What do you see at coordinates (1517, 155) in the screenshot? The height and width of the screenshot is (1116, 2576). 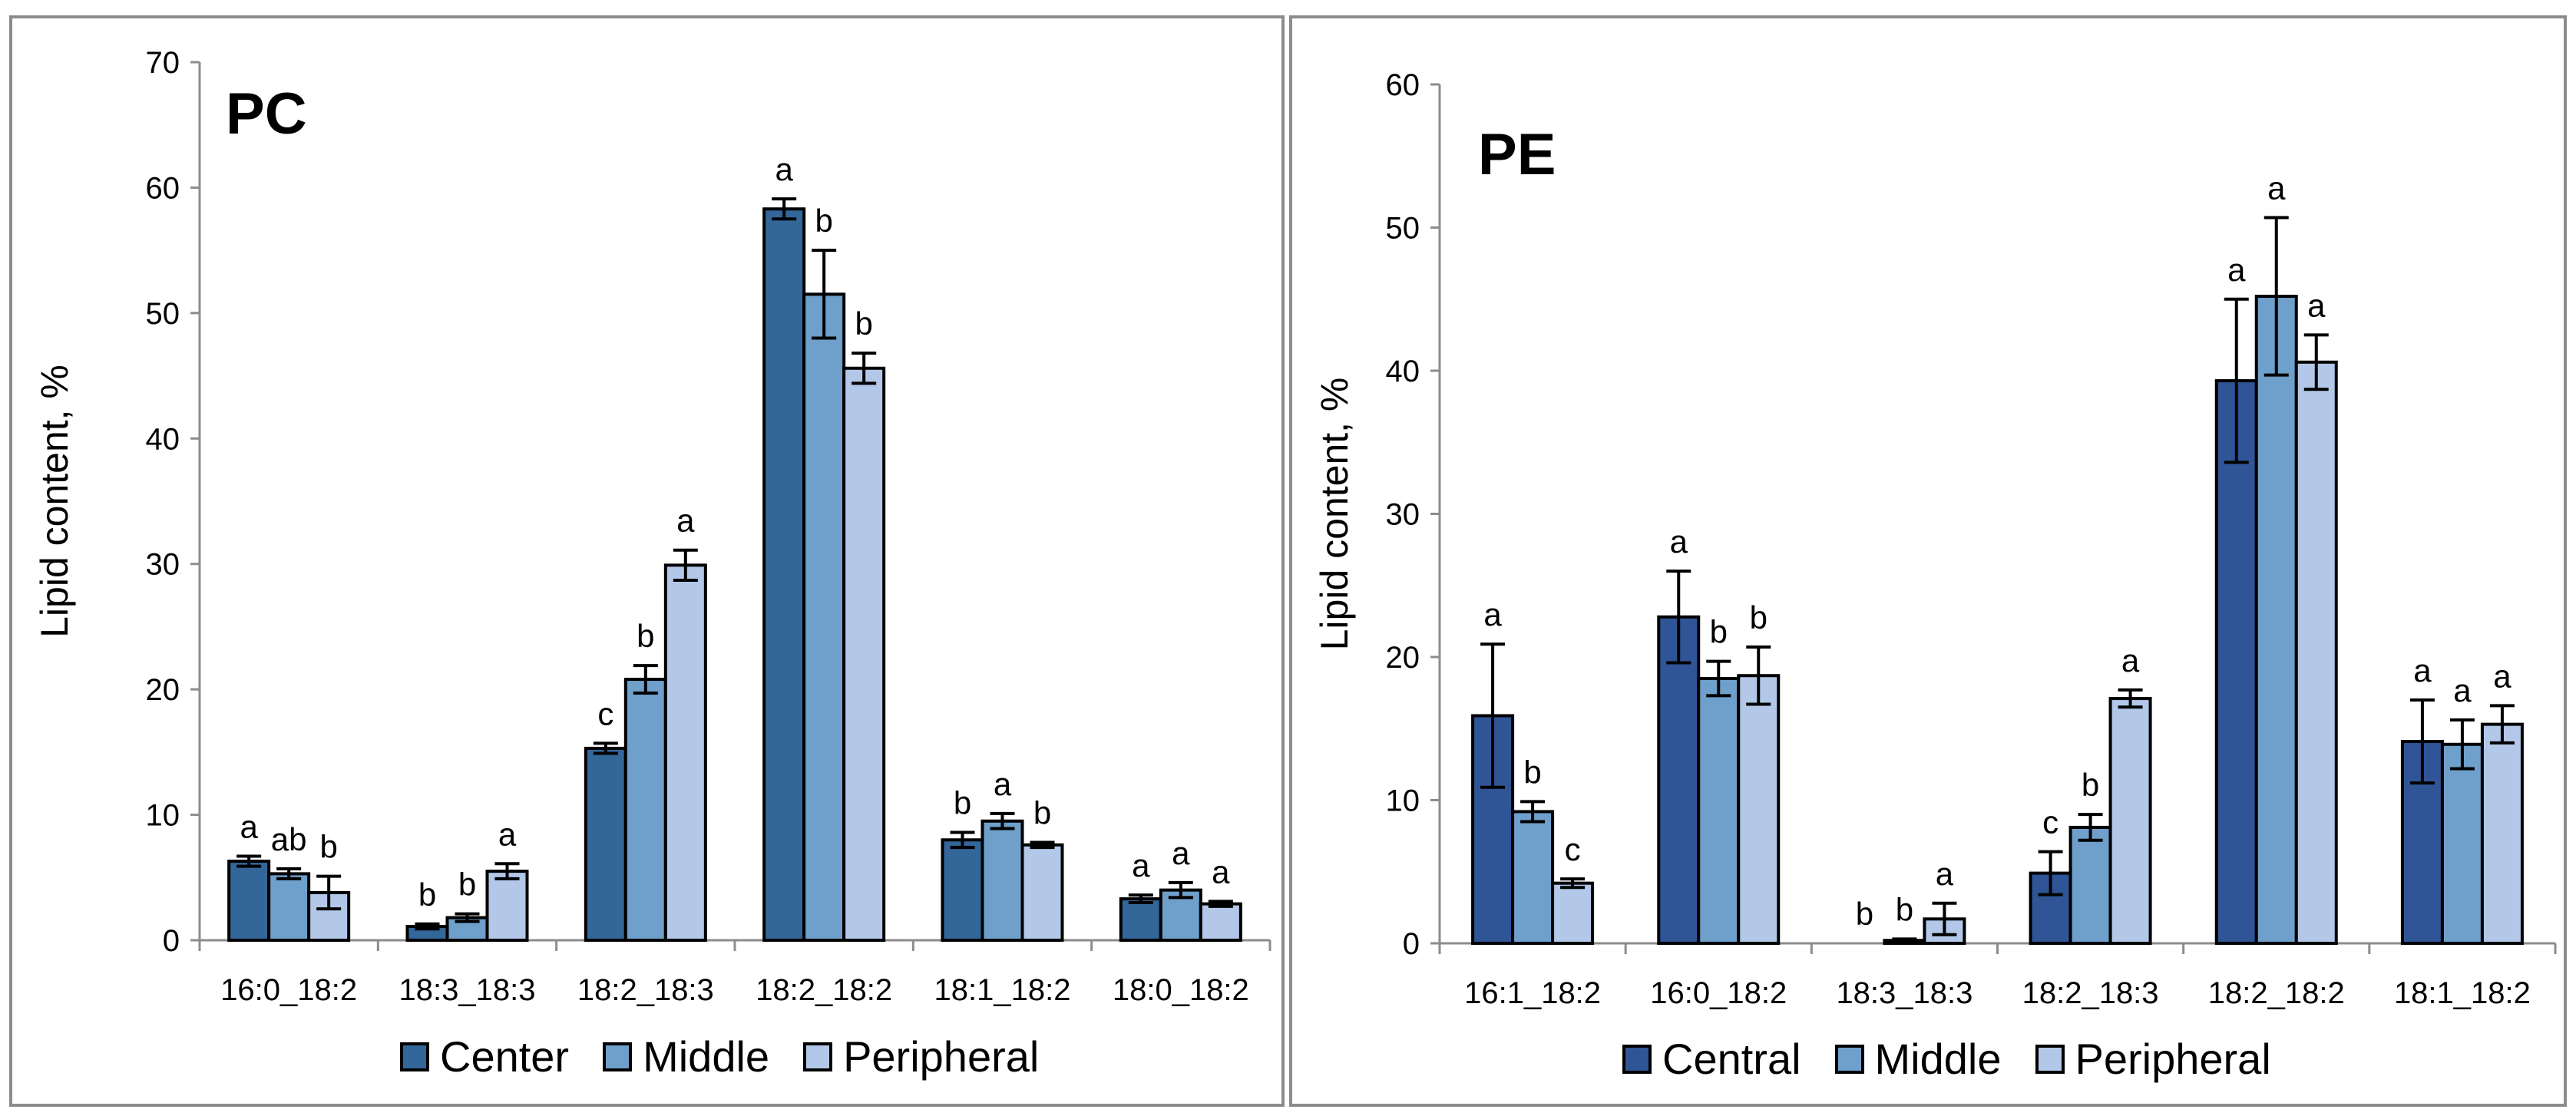 I see `pe-chart-title: PE` at bounding box center [1517, 155].